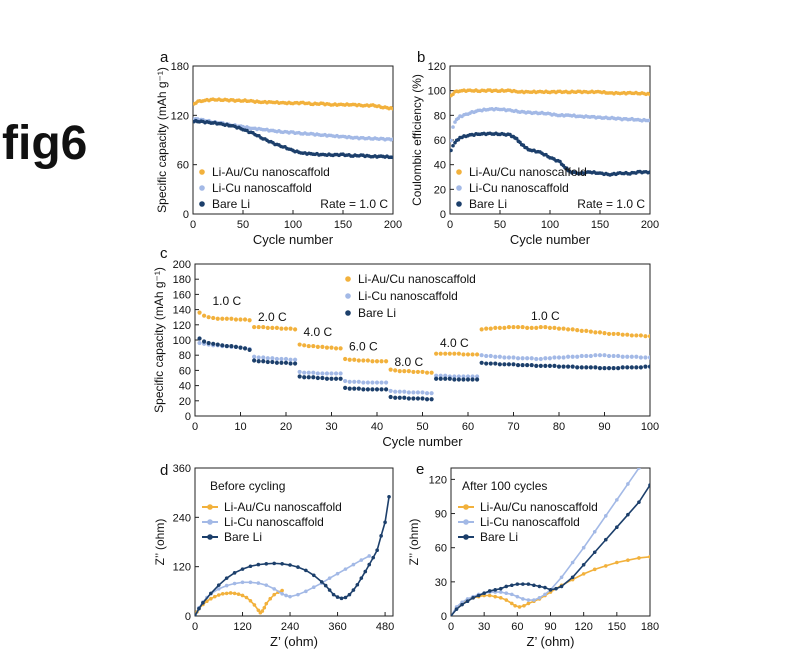 The width and height of the screenshot is (799, 661). Describe the element at coordinates (559, 427) in the screenshot. I see `x-tick-label: 80` at that location.